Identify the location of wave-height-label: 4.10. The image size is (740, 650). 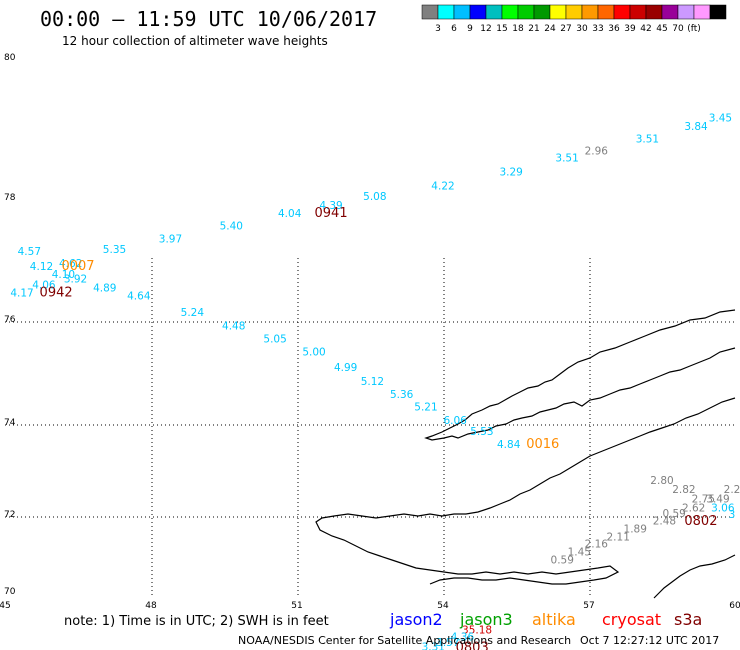
(63, 275).